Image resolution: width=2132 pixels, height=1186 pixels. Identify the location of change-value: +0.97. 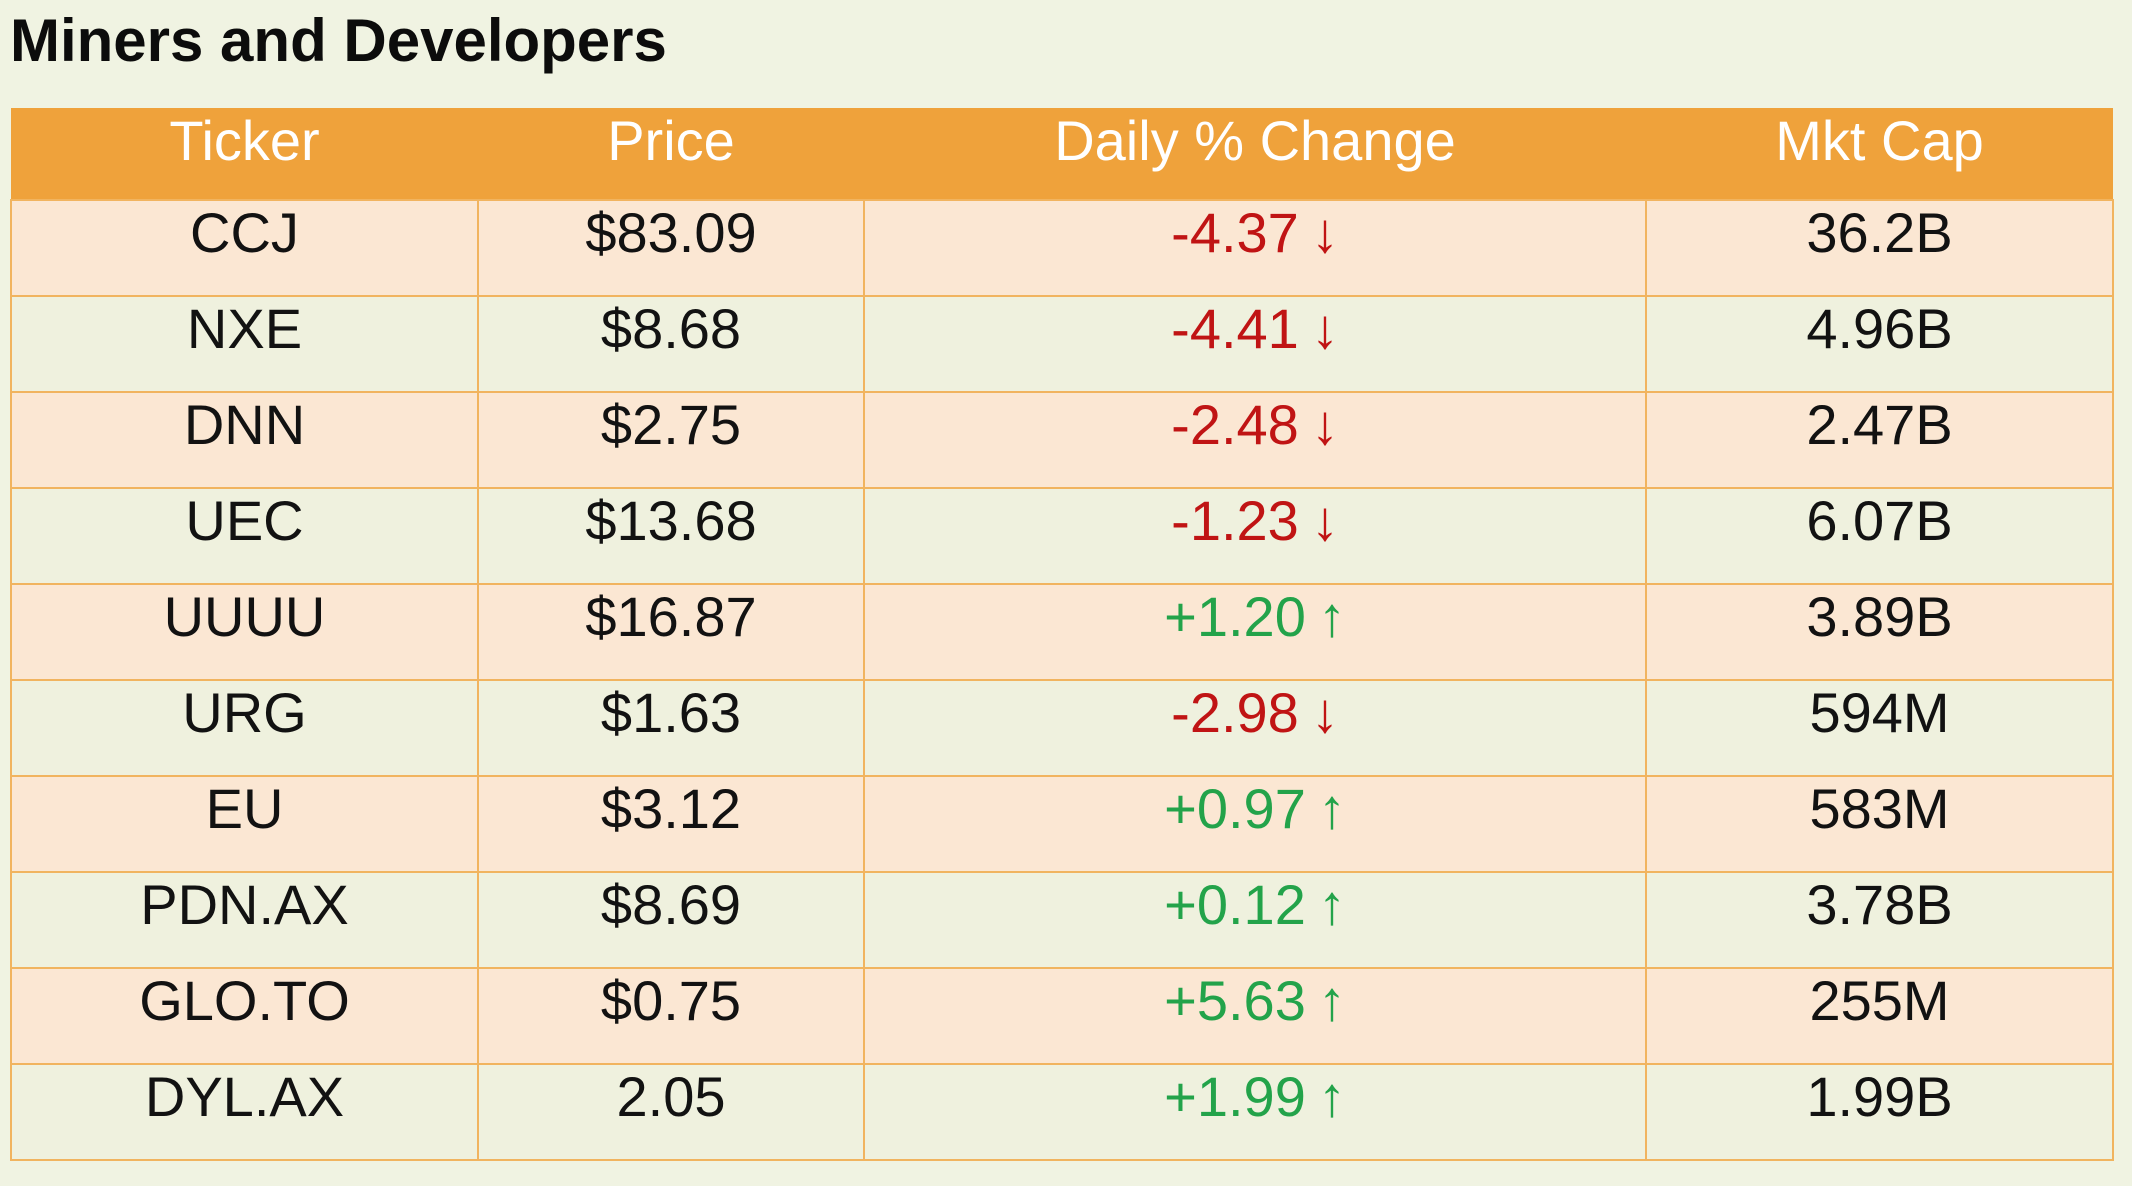
(1235, 808).